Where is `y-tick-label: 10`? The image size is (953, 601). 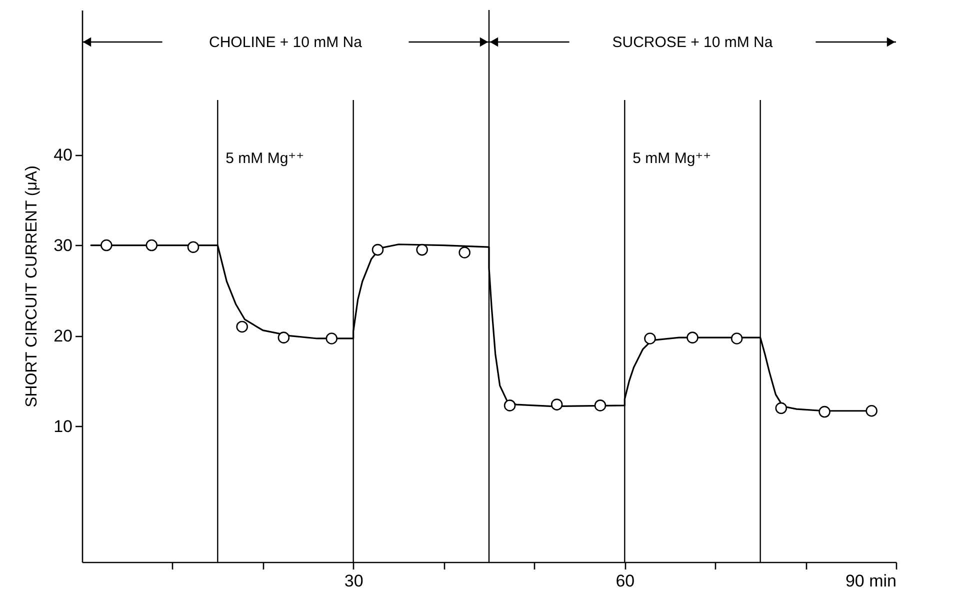
y-tick-label: 10 is located at coordinates (63, 426).